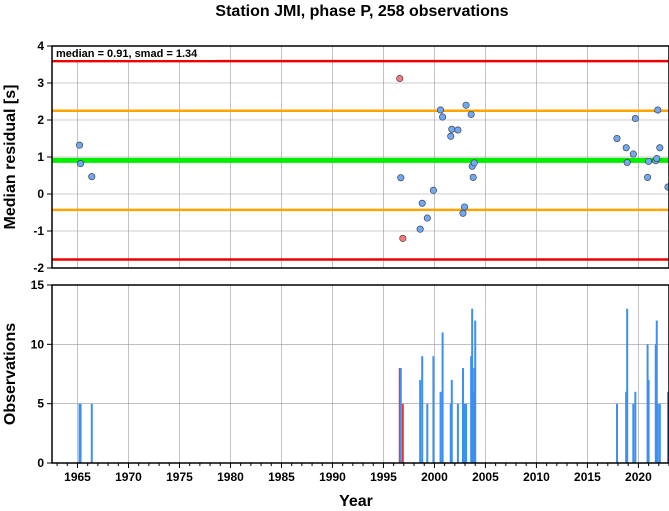  I want to click on y-tick-label: 4, so click(40, 46).